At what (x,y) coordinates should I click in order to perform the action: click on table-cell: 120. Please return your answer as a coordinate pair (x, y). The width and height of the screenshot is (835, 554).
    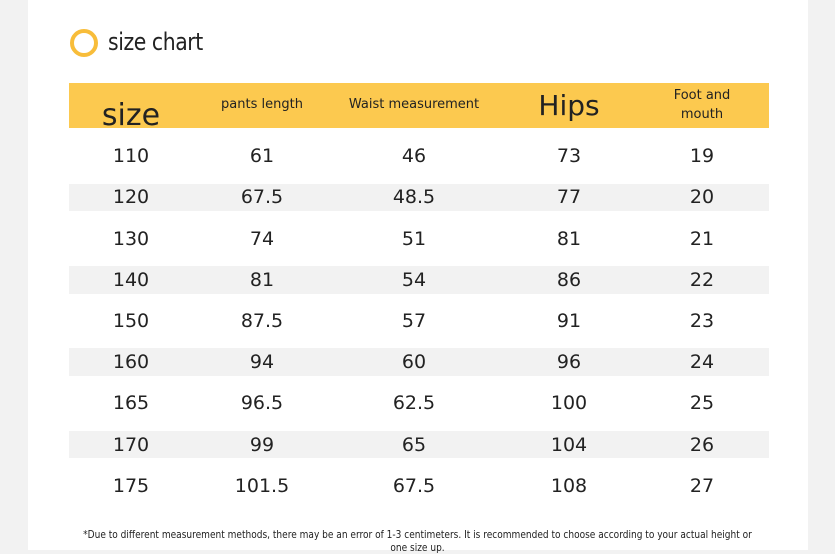
    Looking at the image, I should click on (131, 197).